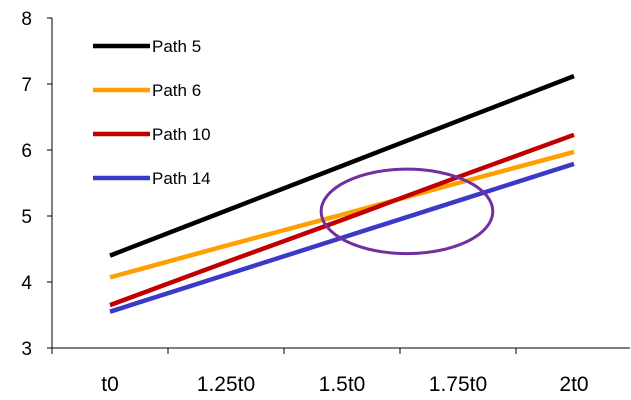 Image resolution: width=631 pixels, height=400 pixels. Describe the element at coordinates (226, 384) in the screenshot. I see `x-tick-label: 1.25t0` at that location.